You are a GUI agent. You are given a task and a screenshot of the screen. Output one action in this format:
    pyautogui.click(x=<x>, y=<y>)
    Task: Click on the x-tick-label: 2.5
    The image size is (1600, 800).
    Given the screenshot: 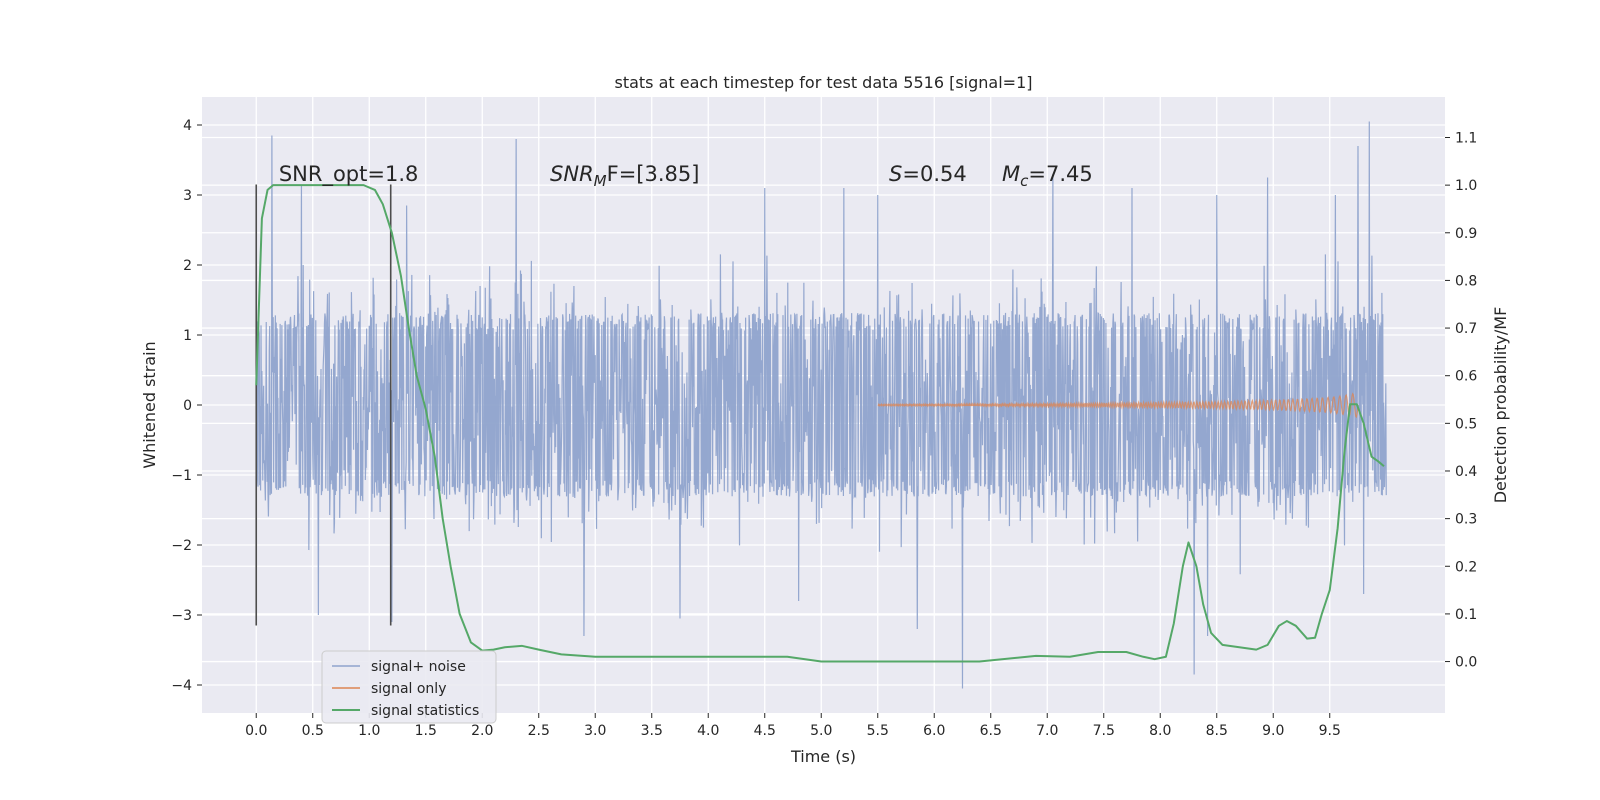 What is the action you would take?
    pyautogui.click(x=539, y=731)
    